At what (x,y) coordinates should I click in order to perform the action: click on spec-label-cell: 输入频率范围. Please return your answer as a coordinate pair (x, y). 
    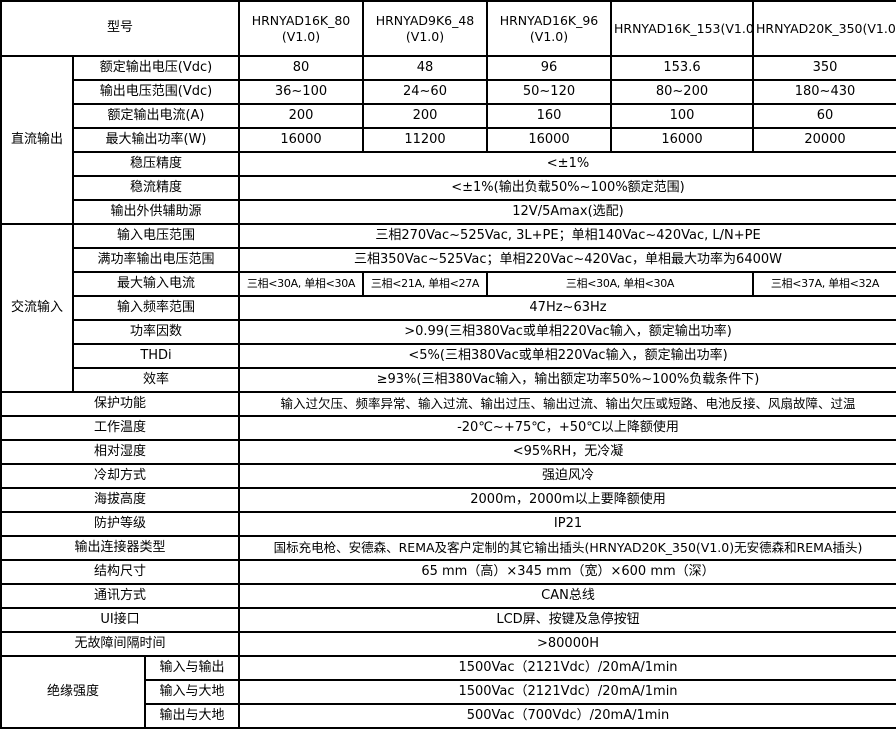
    Looking at the image, I should click on (156, 308).